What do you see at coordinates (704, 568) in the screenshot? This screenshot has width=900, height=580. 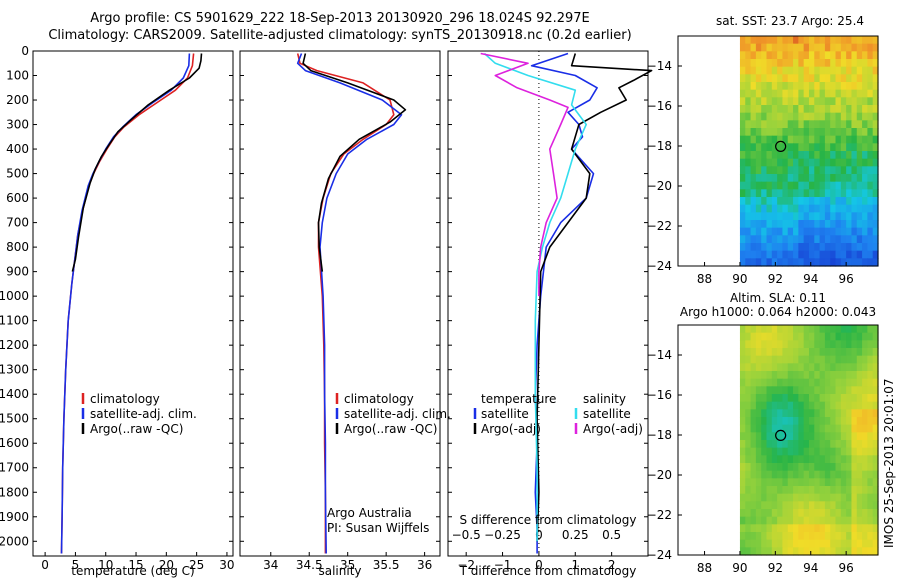 I see `sla-map-x-tick-label: 88` at bounding box center [704, 568].